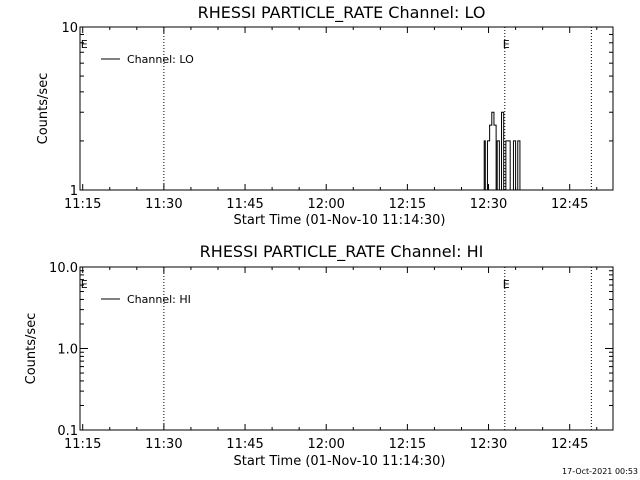 The width and height of the screenshot is (640, 480). Describe the element at coordinates (63, 268) in the screenshot. I see `y-tick-label: 10.0` at that location.